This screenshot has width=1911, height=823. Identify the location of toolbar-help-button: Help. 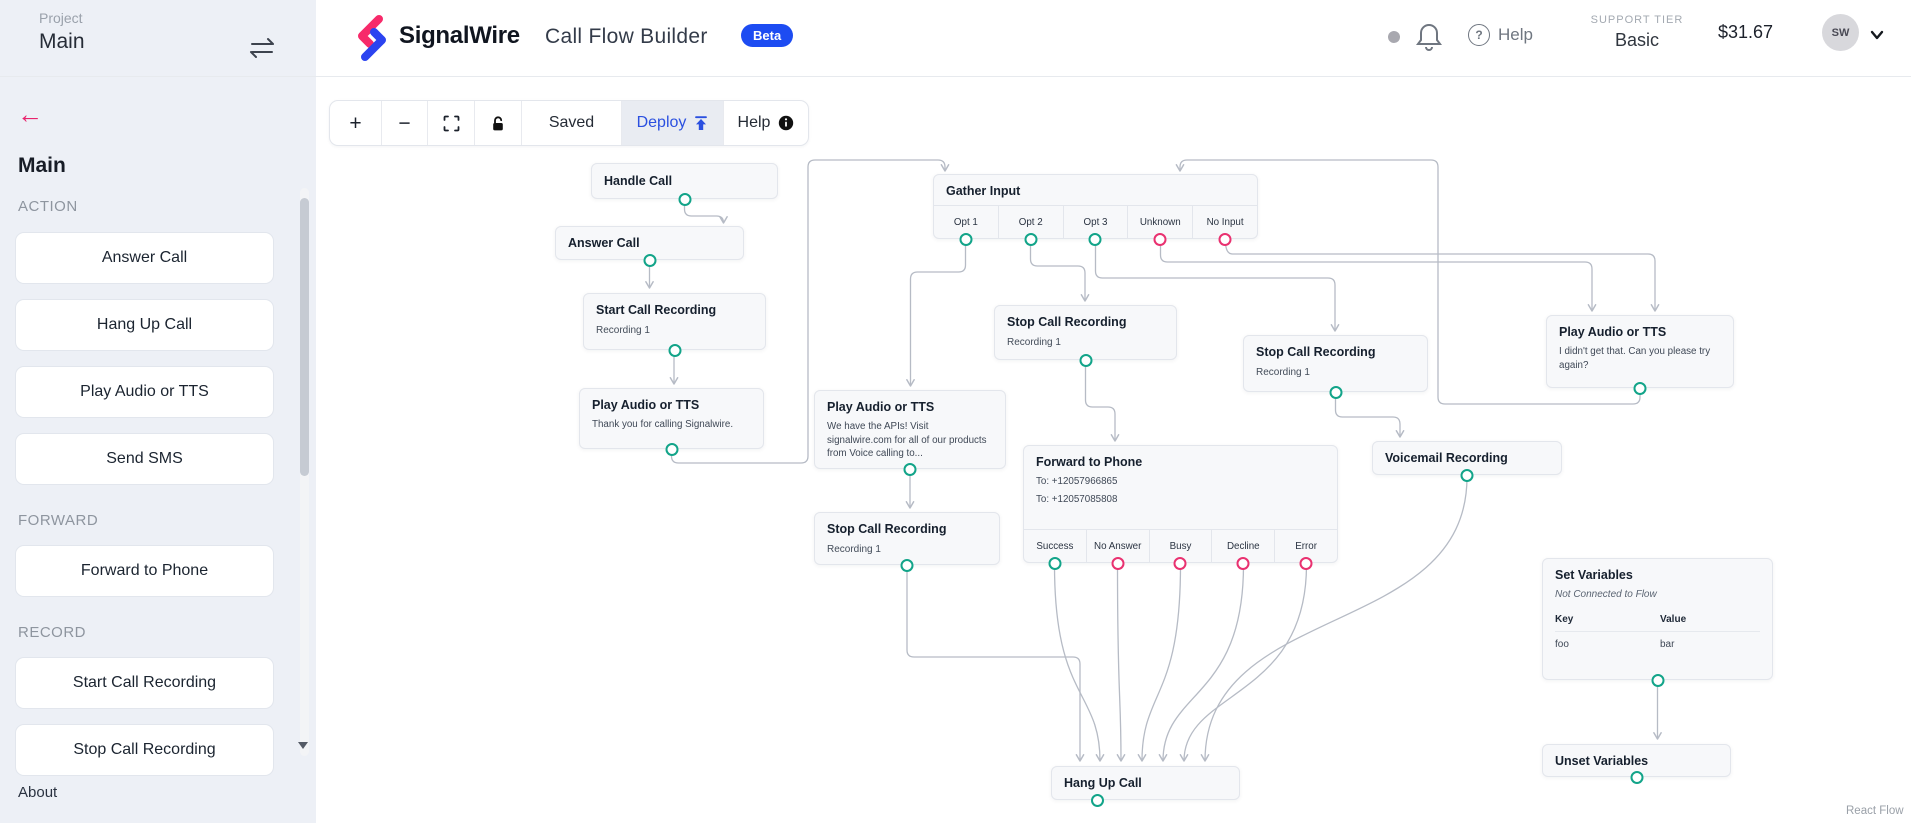
(766, 123).